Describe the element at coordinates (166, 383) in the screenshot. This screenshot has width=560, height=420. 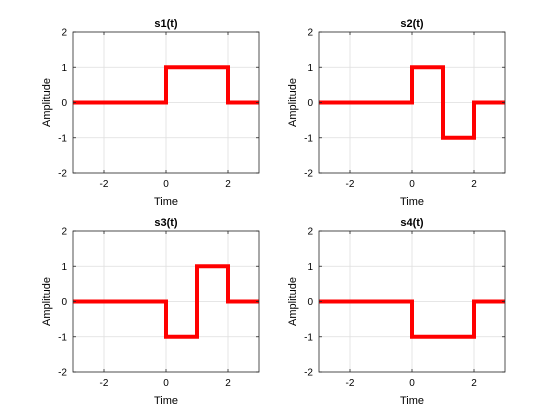
I see `panel-3-x-tick-label: 0` at that location.